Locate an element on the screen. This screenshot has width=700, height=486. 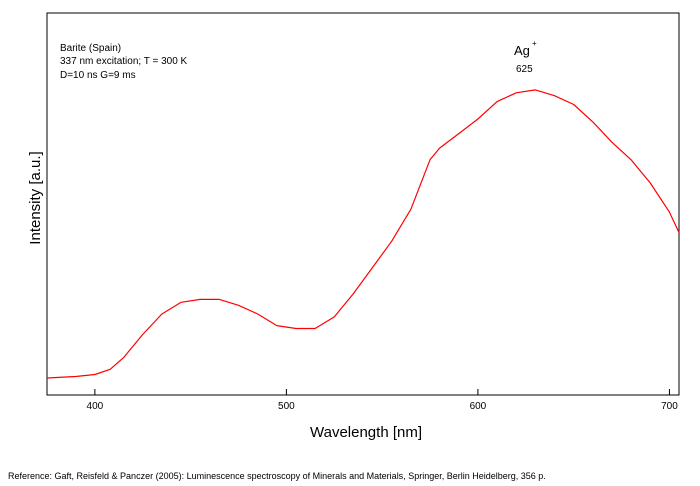
gate-label: D=10 ns G=9 ms is located at coordinates (98, 75).